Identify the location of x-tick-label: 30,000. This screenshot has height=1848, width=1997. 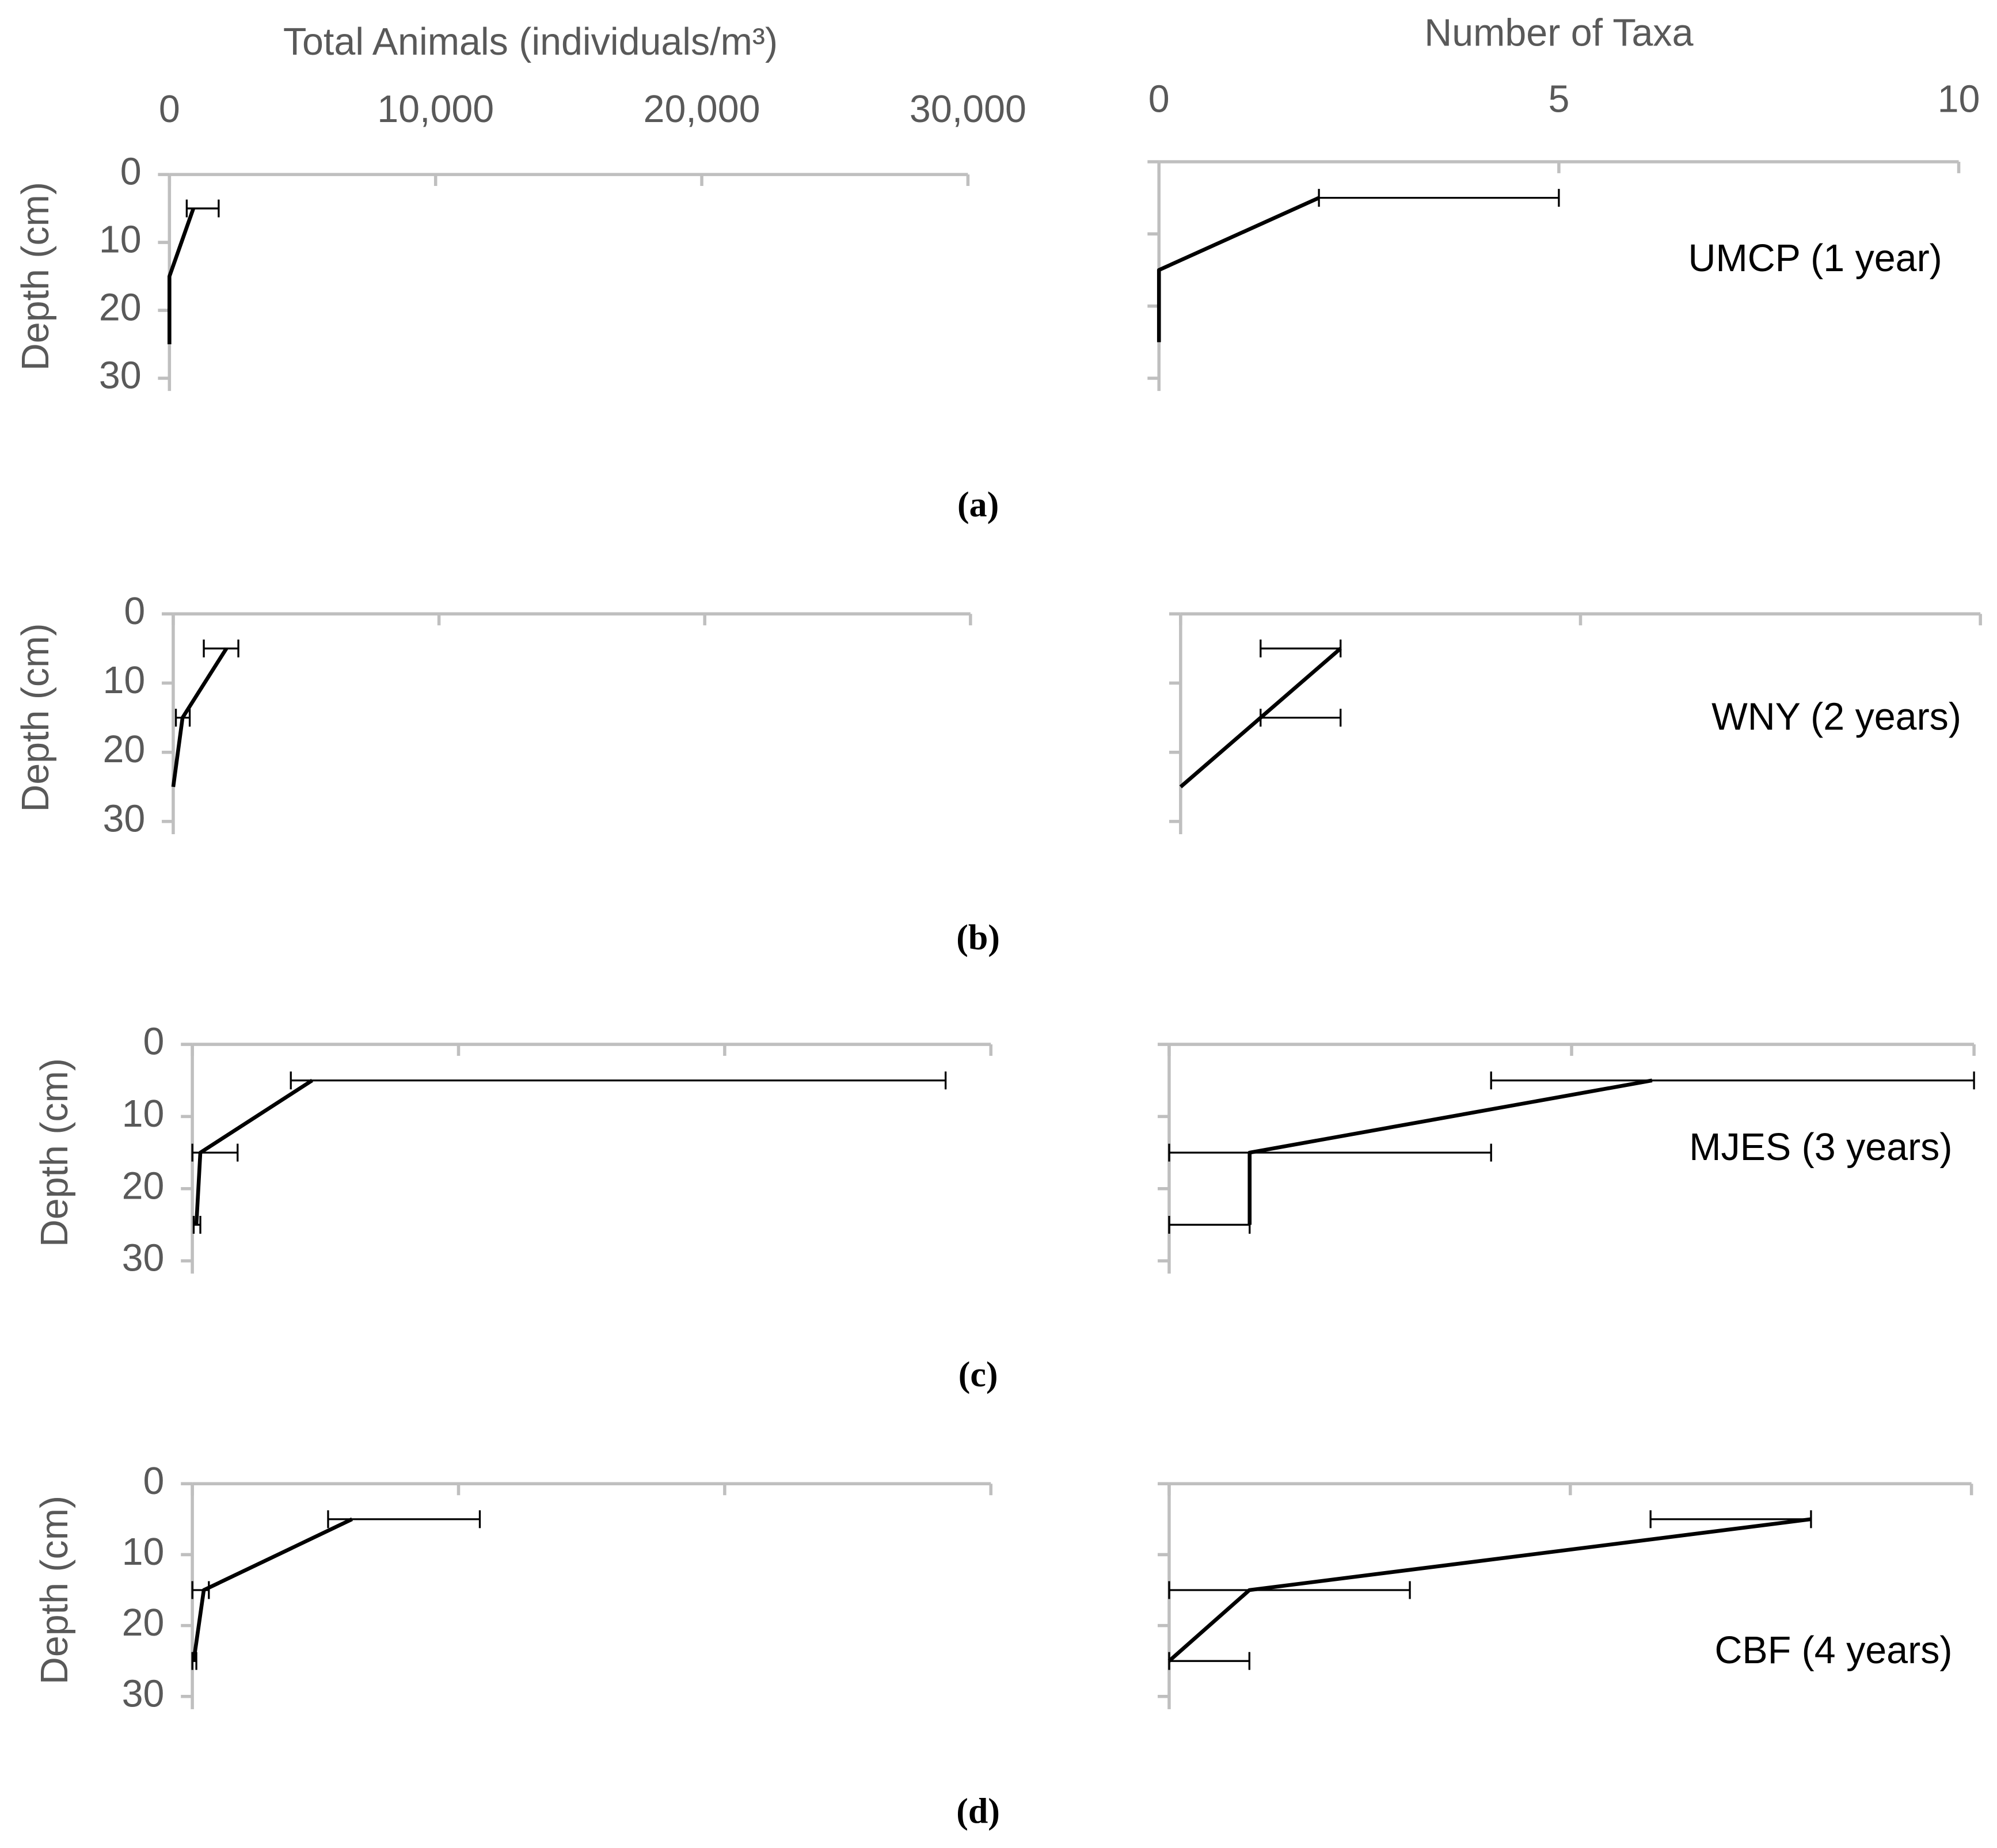
(968, 110).